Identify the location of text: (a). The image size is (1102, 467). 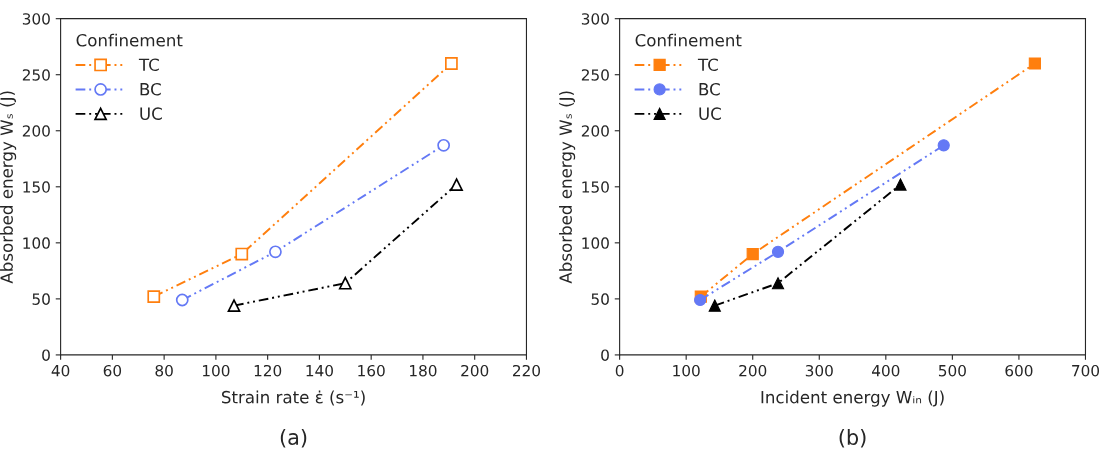
(293, 438).